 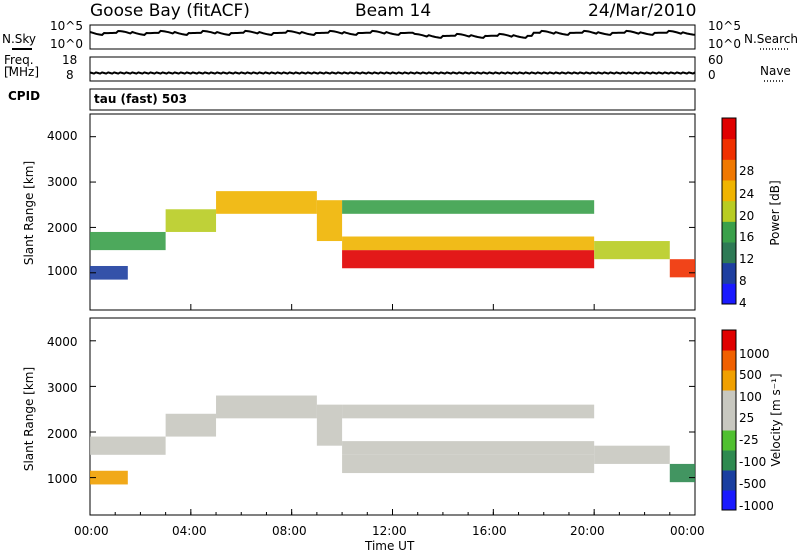 I want to click on power-cbar-tick-28: 28, so click(x=747, y=171).